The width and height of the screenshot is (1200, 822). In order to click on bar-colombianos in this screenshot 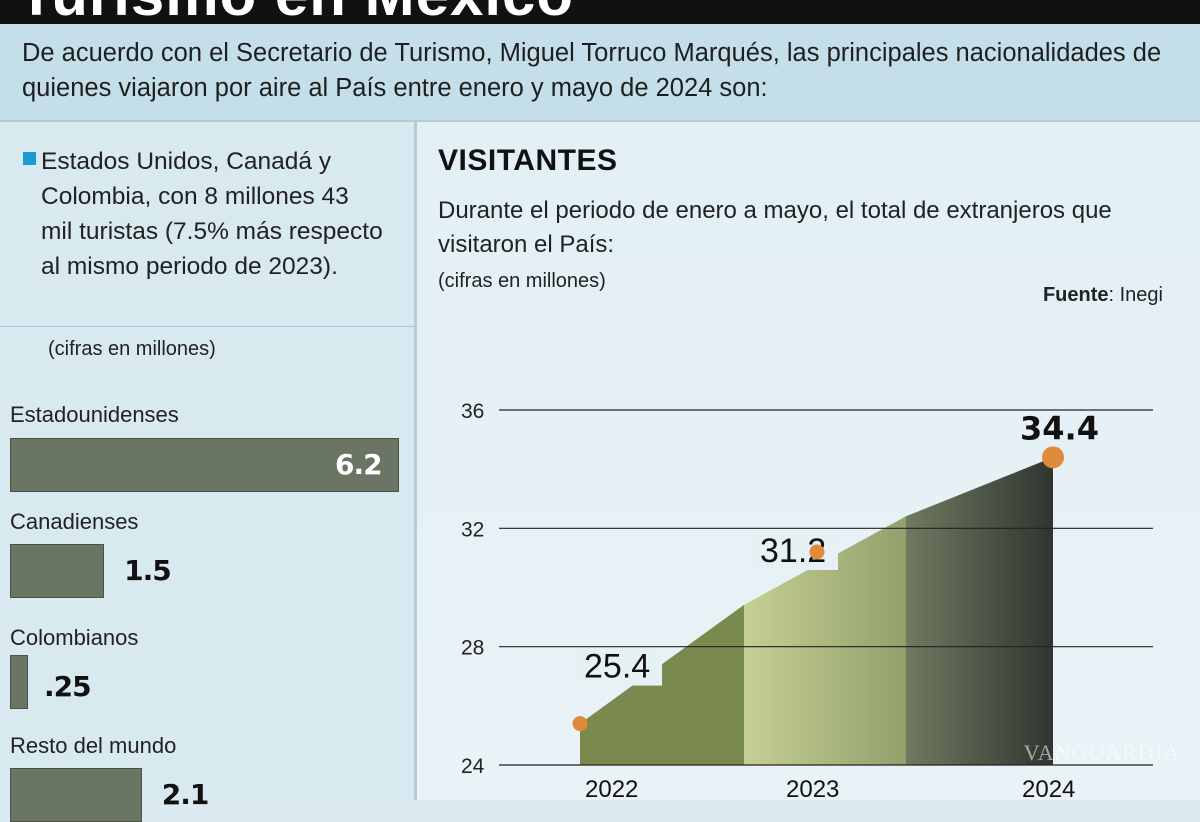, I will do `click(19, 682)`.